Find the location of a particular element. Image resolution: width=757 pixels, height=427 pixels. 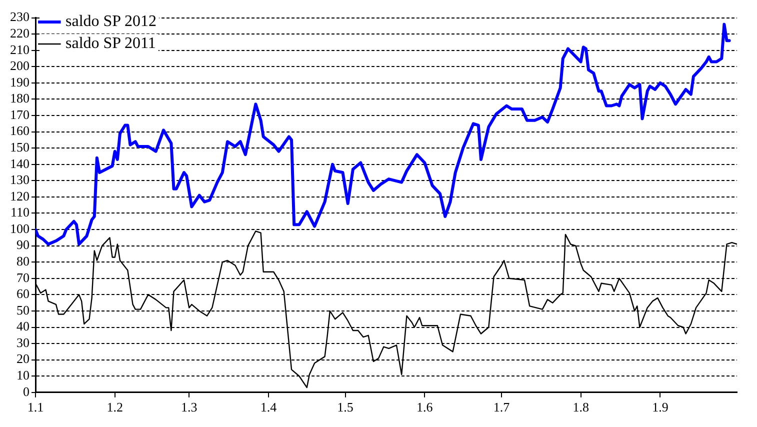

y-tick-label: 190 is located at coordinates (20, 82).